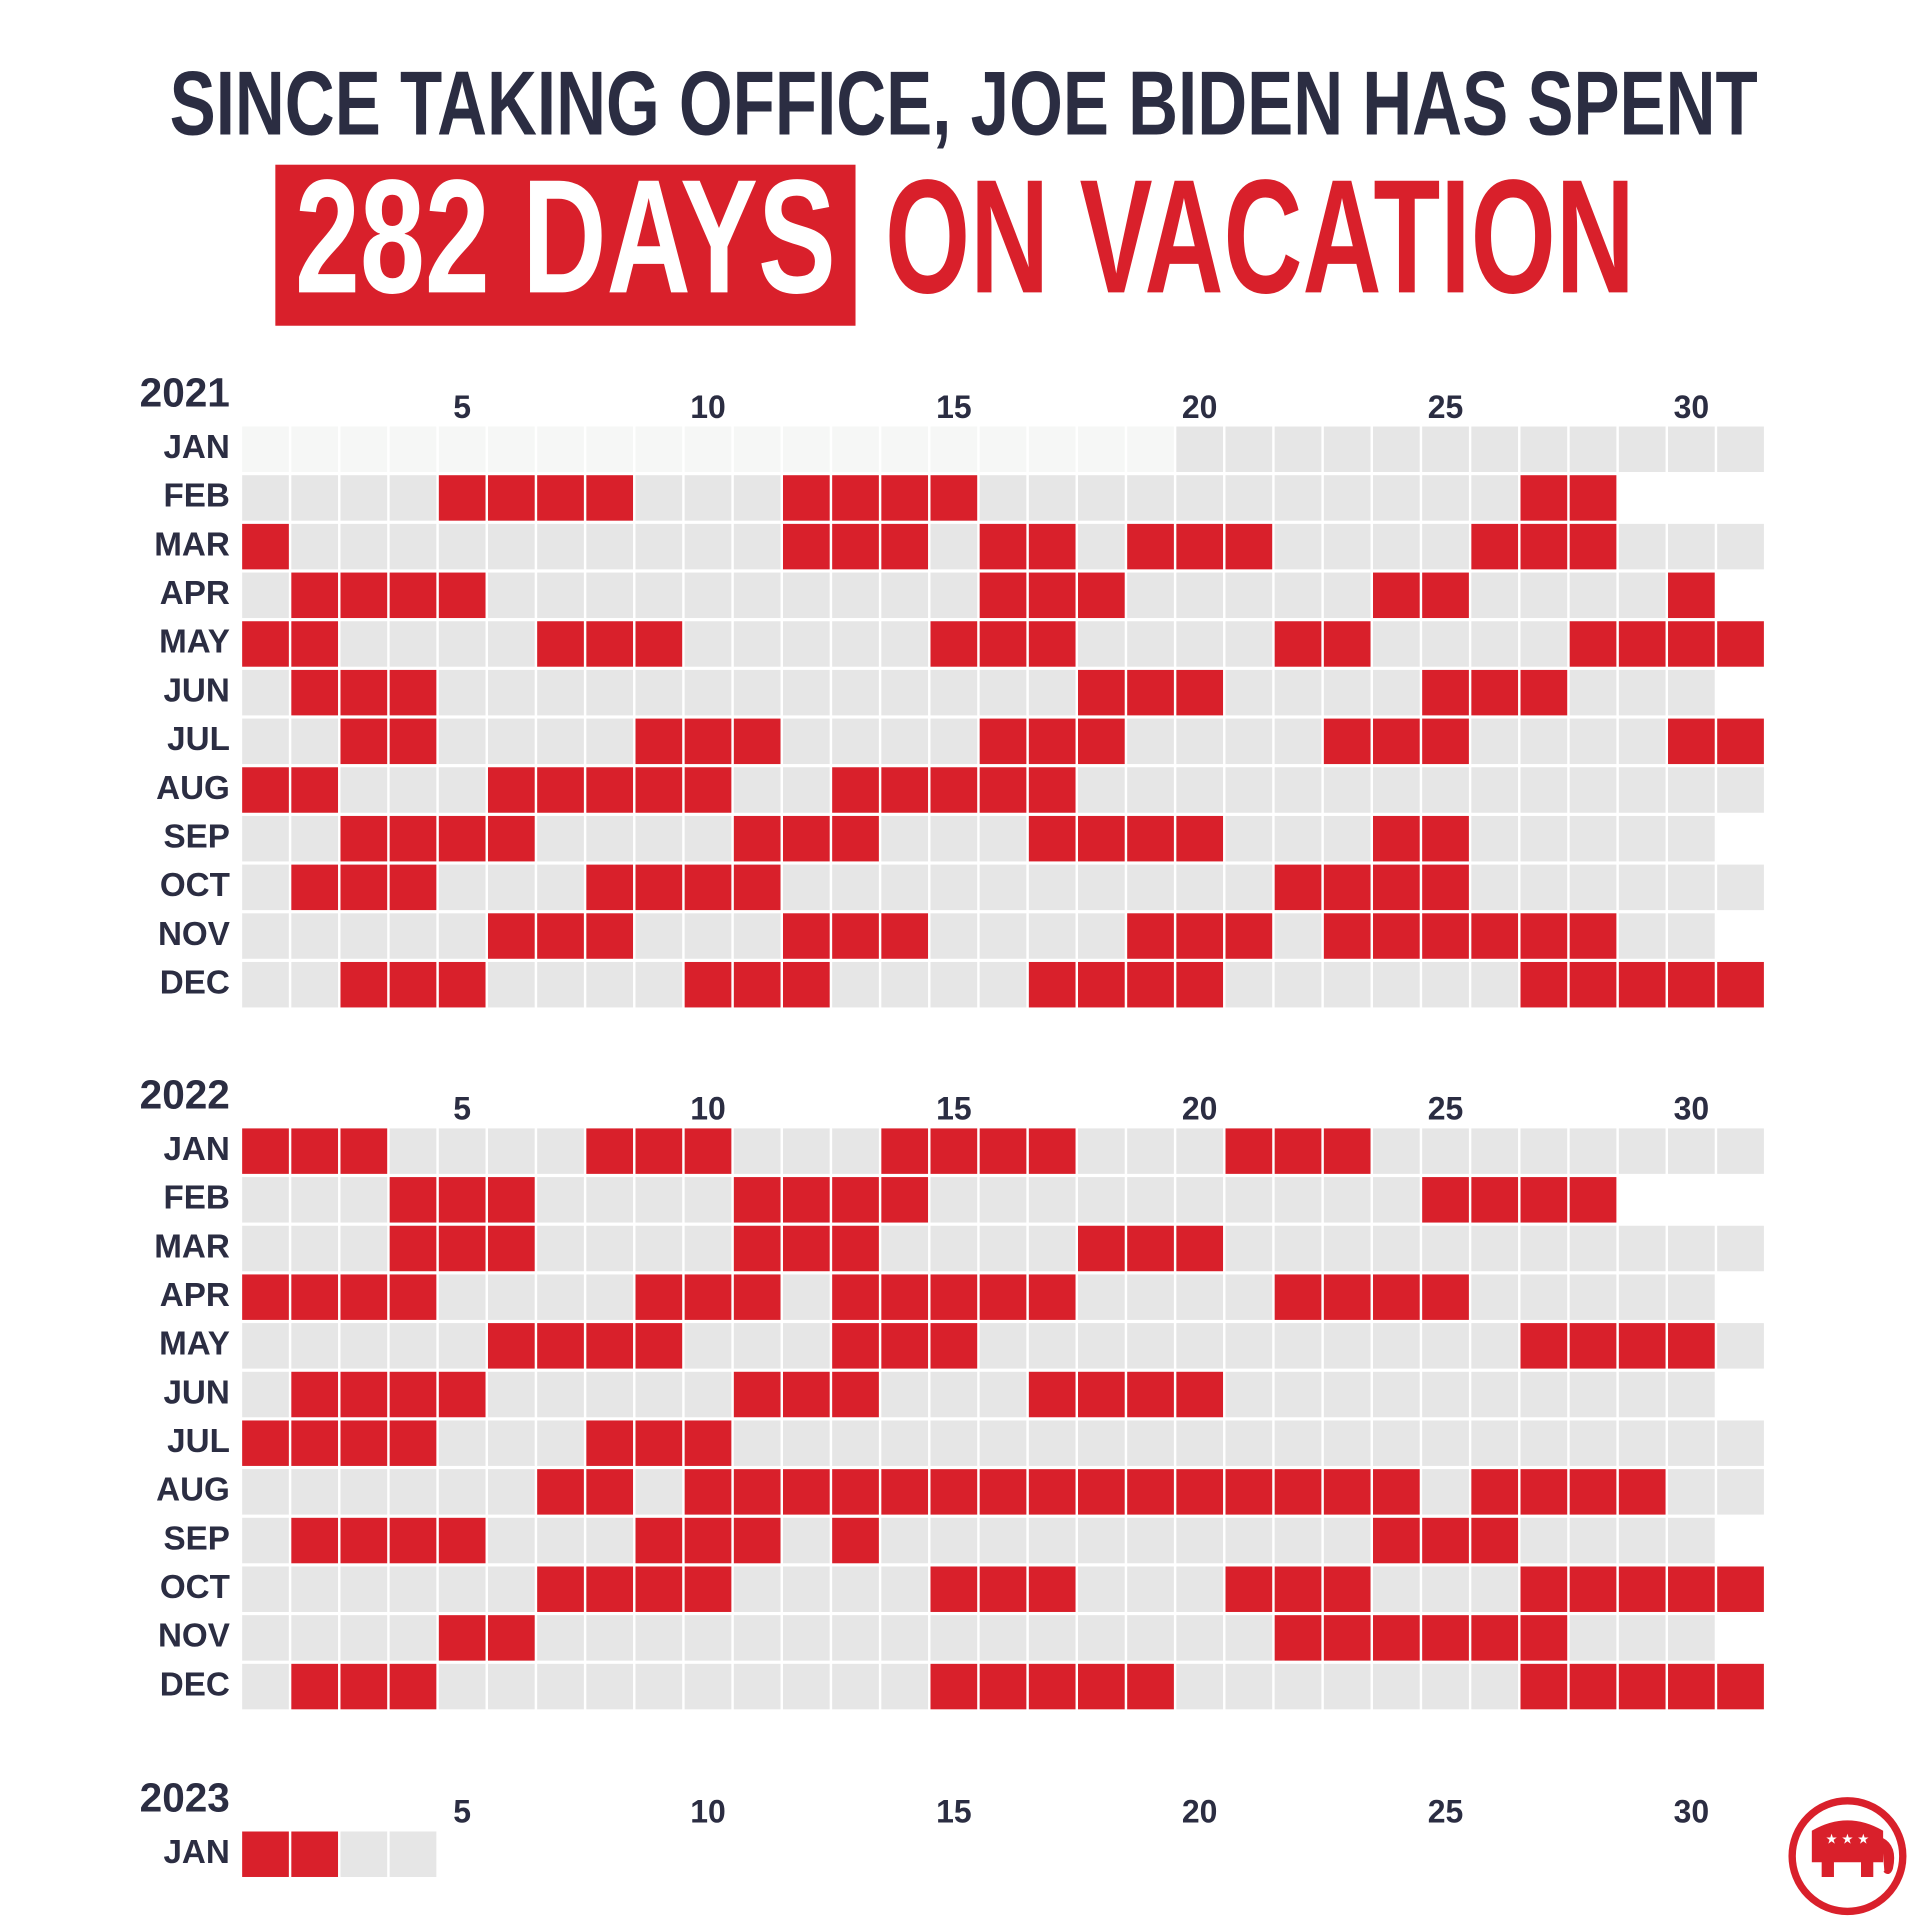 The width and height of the screenshot is (1920, 1920). Describe the element at coordinates (1446, 1109) in the screenshot. I see `day-tick: 25` at that location.